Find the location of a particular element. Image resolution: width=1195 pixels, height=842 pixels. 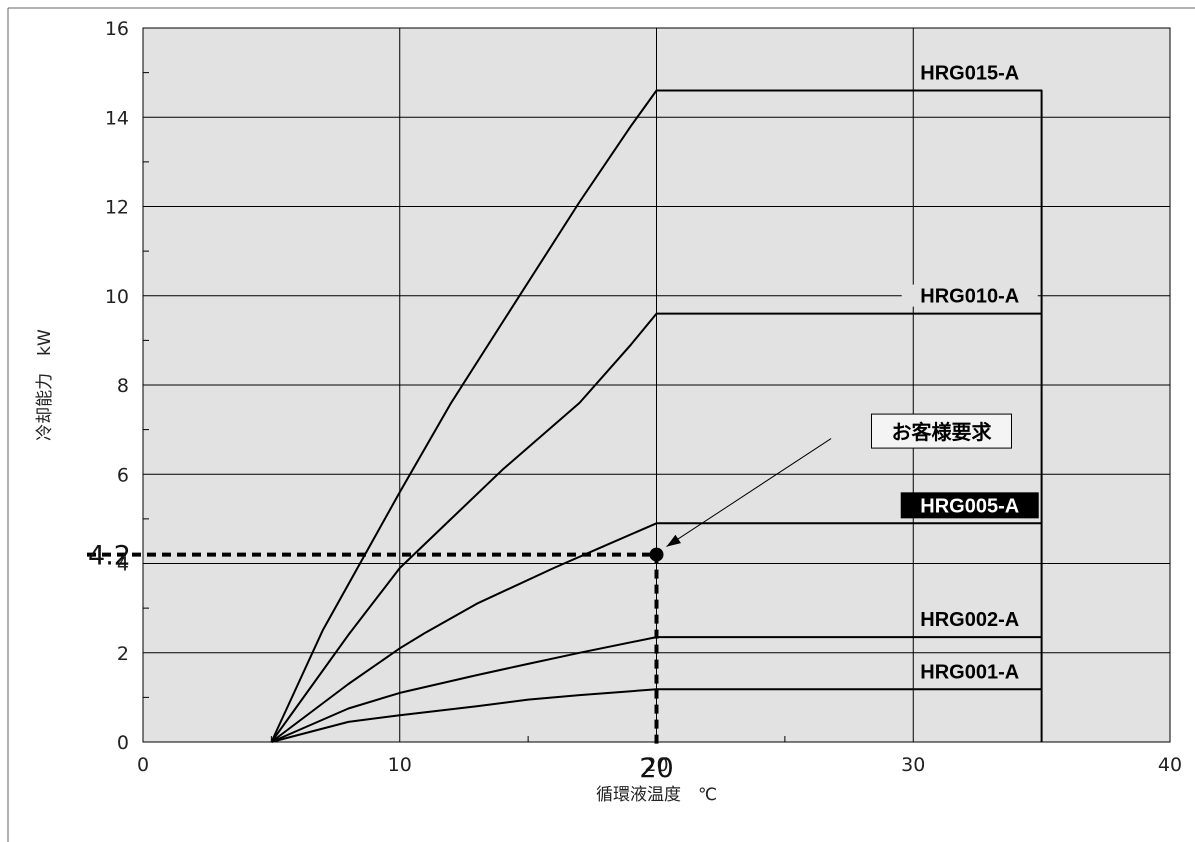

x-tick-label: 10 is located at coordinates (400, 765).